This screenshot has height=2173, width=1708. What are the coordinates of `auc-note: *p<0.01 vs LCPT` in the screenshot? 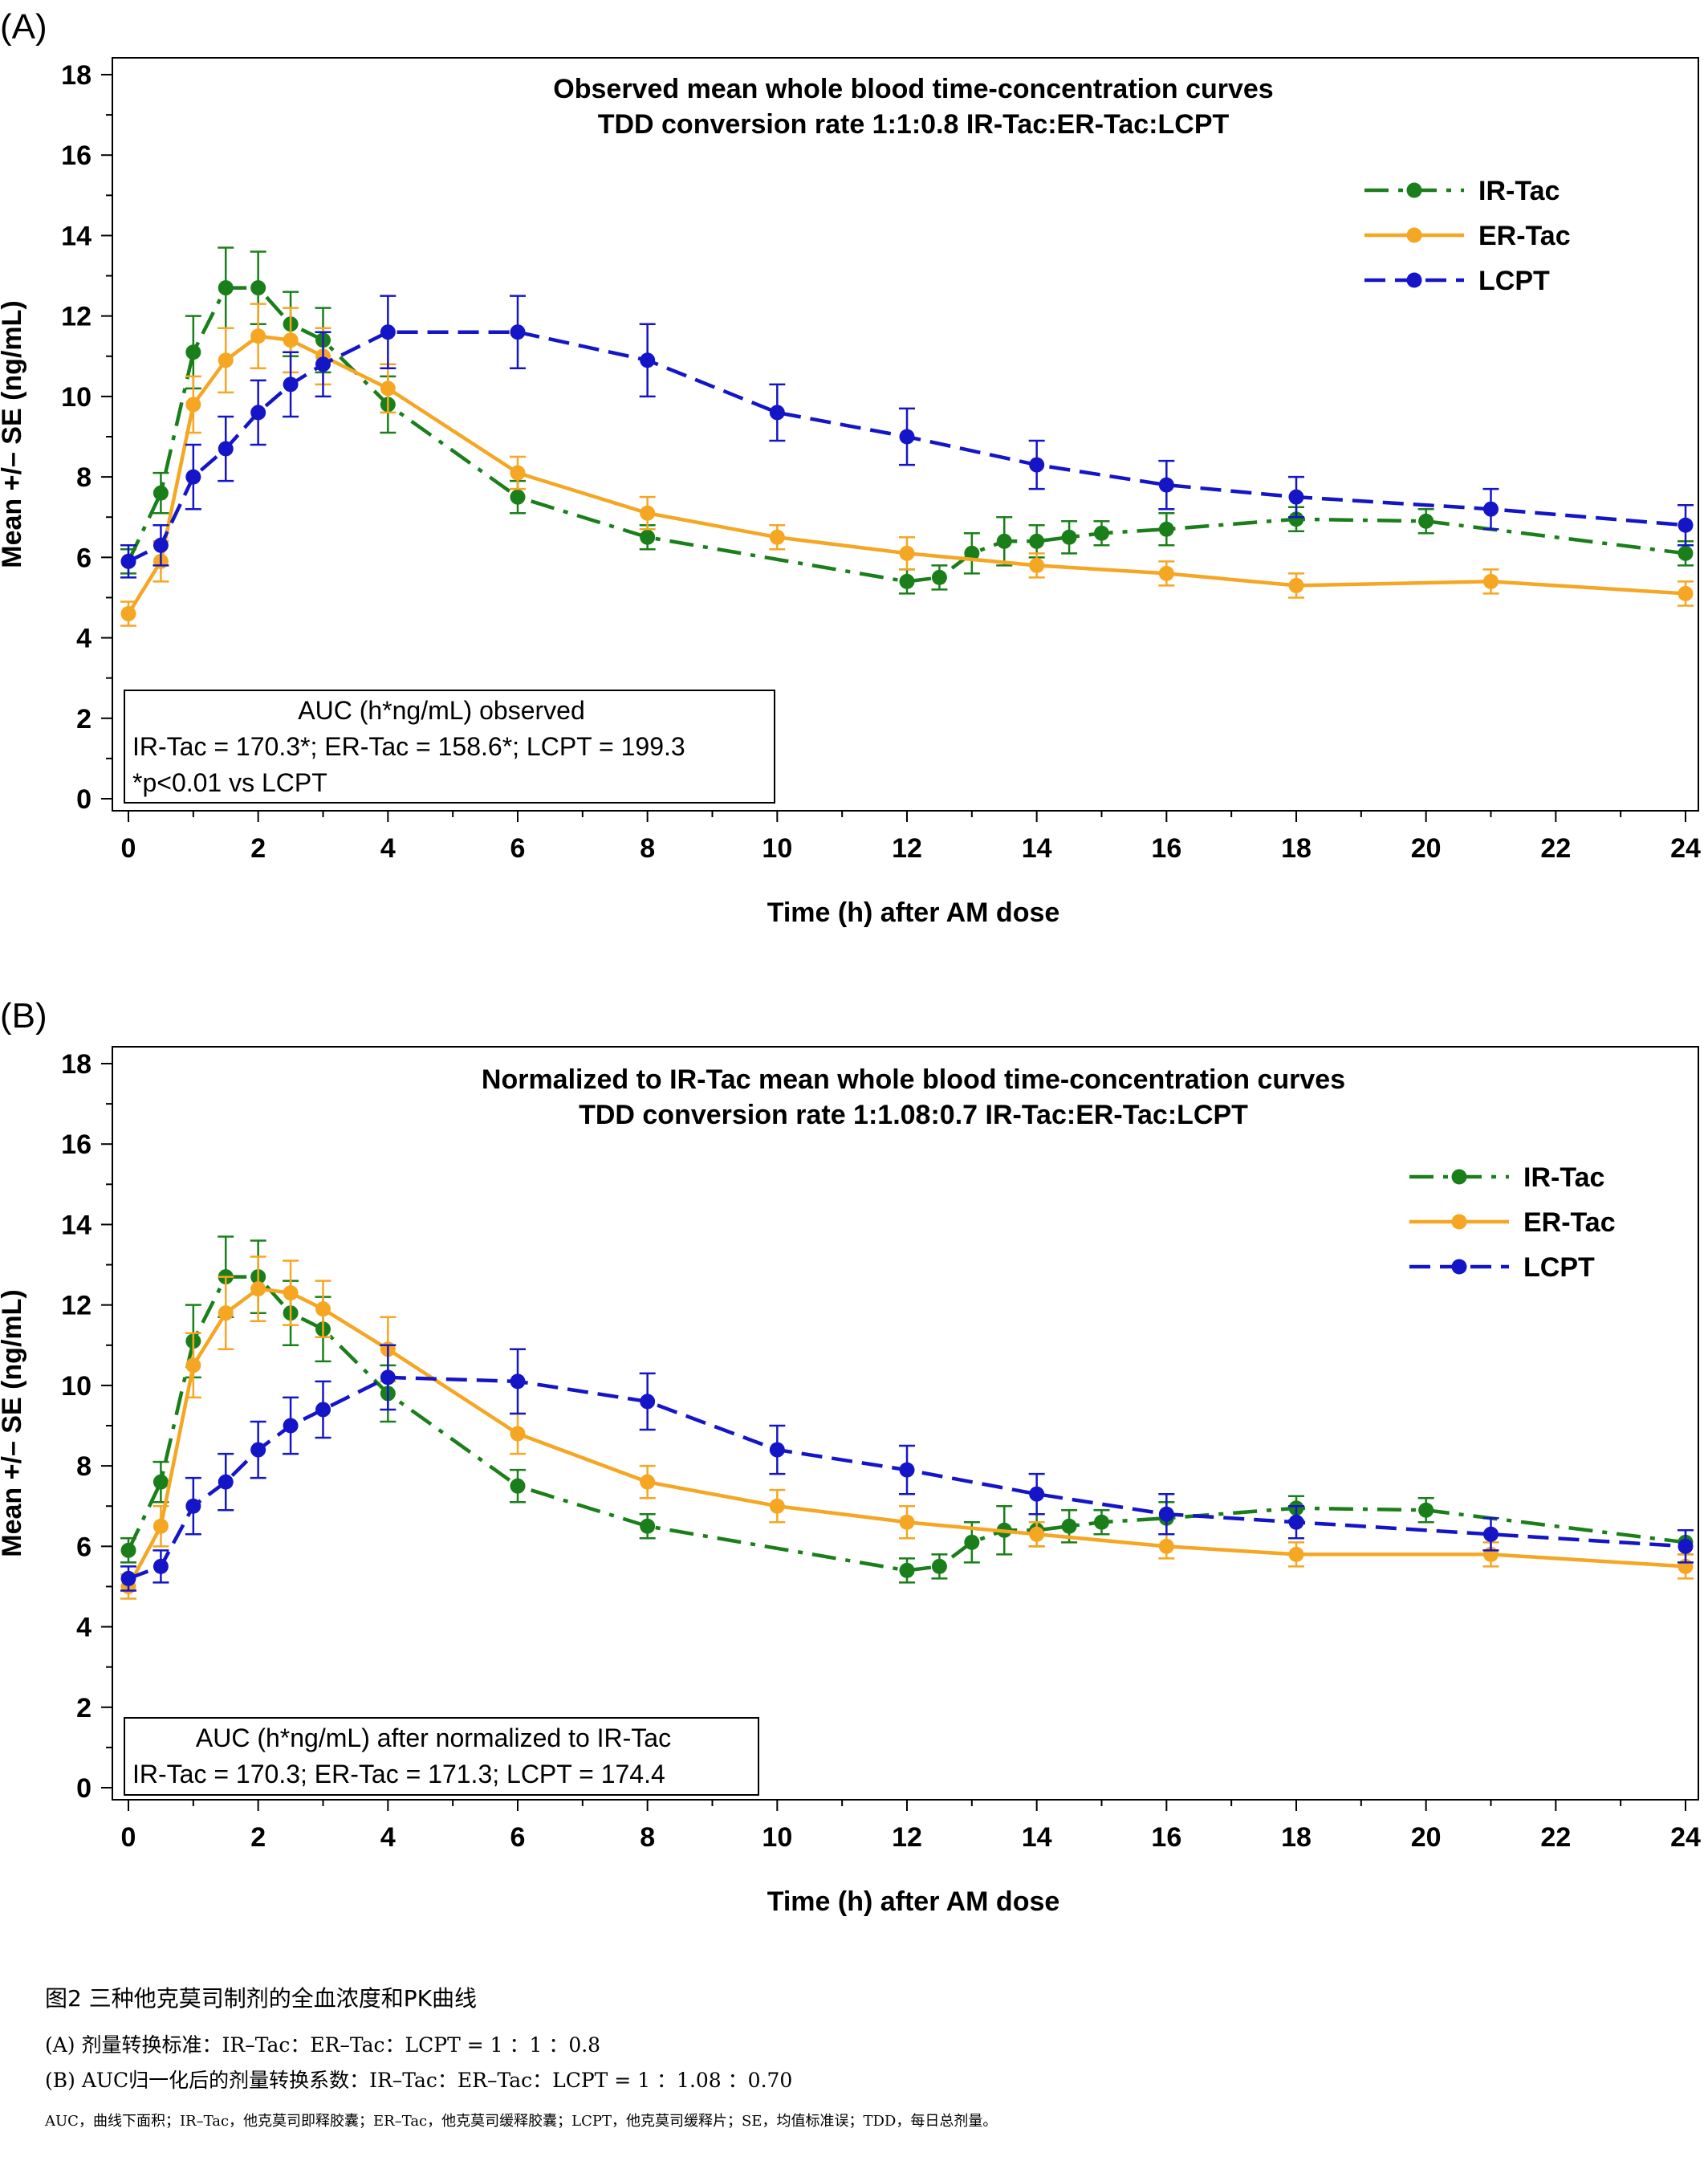 It's located at (230, 782).